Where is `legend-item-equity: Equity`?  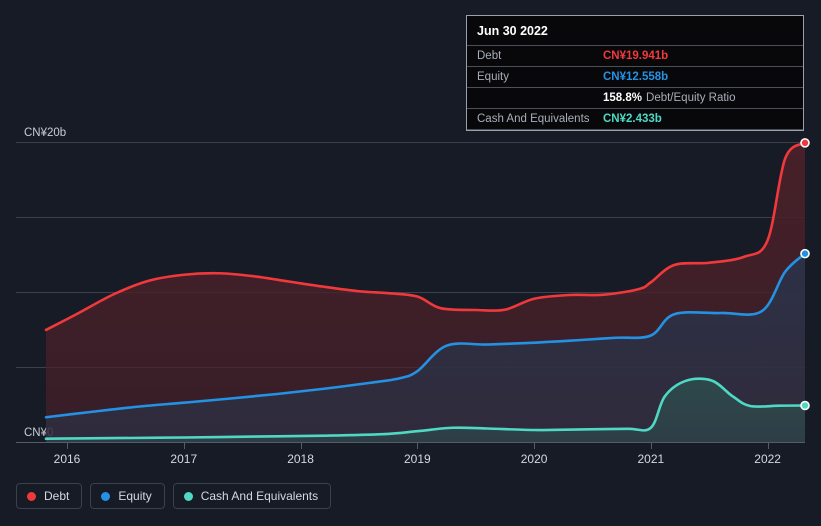
legend-item-equity: Equity is located at coordinates (127, 496).